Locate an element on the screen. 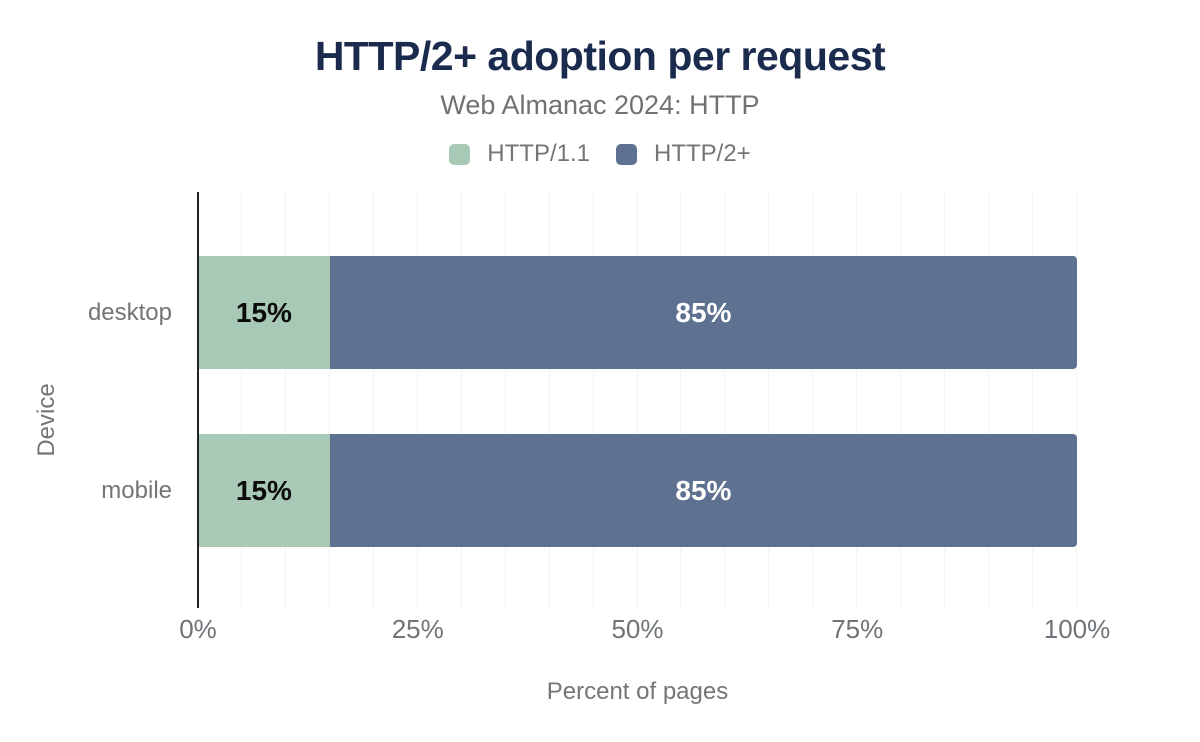 The width and height of the screenshot is (1200, 742). x-tick-25: 25% is located at coordinates (417, 629).